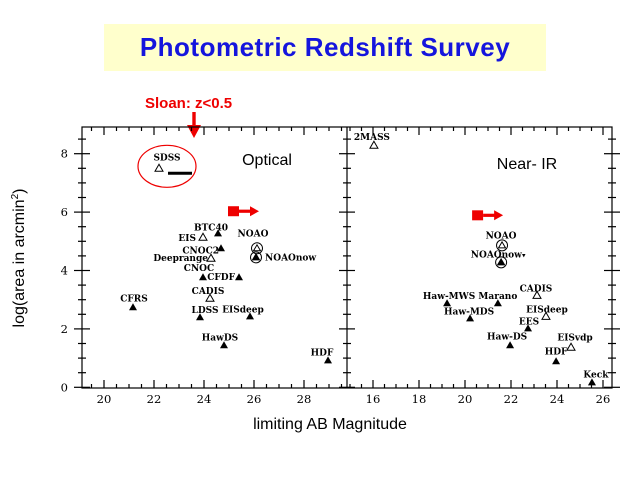  Describe the element at coordinates (373, 399) in the screenshot. I see `x-tick-label: 16` at that location.